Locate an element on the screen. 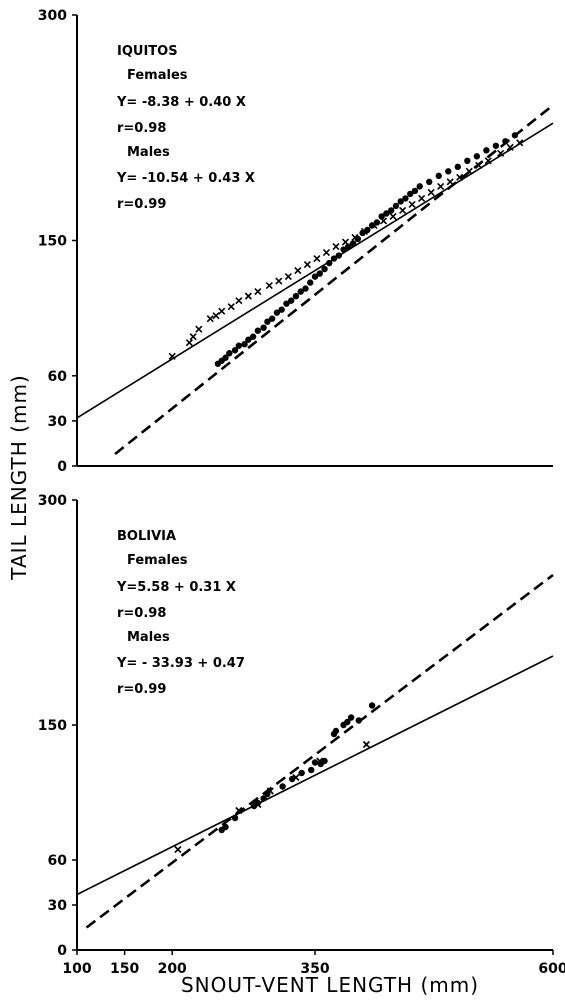 The width and height of the screenshot is (565, 1005). annotation: Y=5.58 + 0.31 X is located at coordinates (176, 587).